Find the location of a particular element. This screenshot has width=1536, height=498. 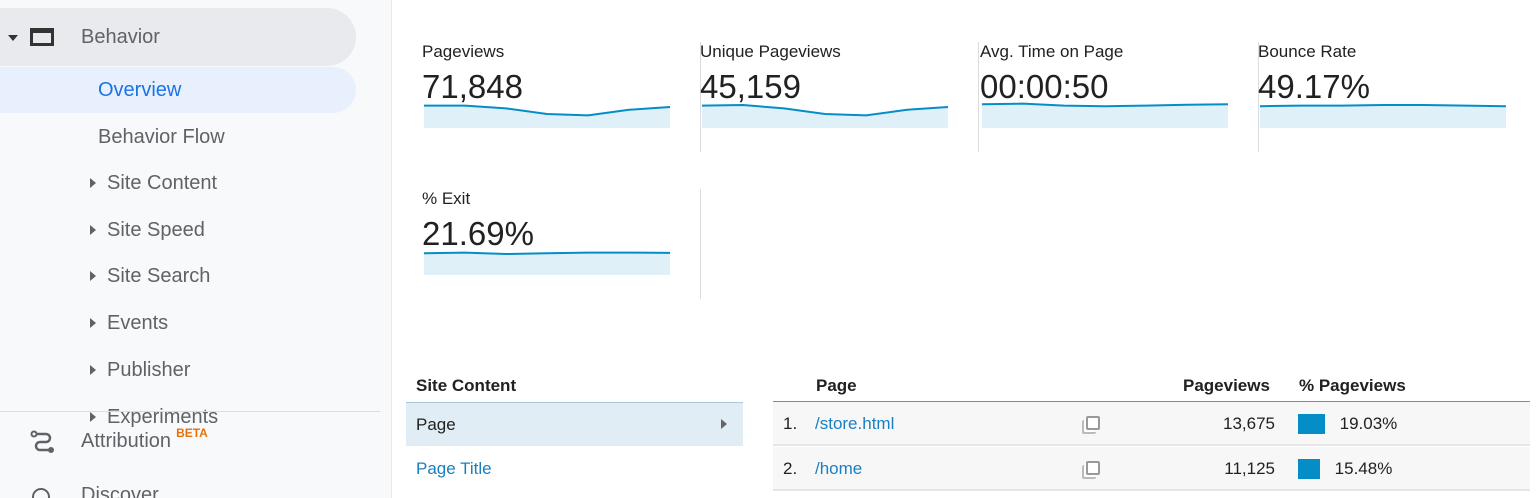

sidebar-item-site-speed: Site Speed is located at coordinates (147, 230).